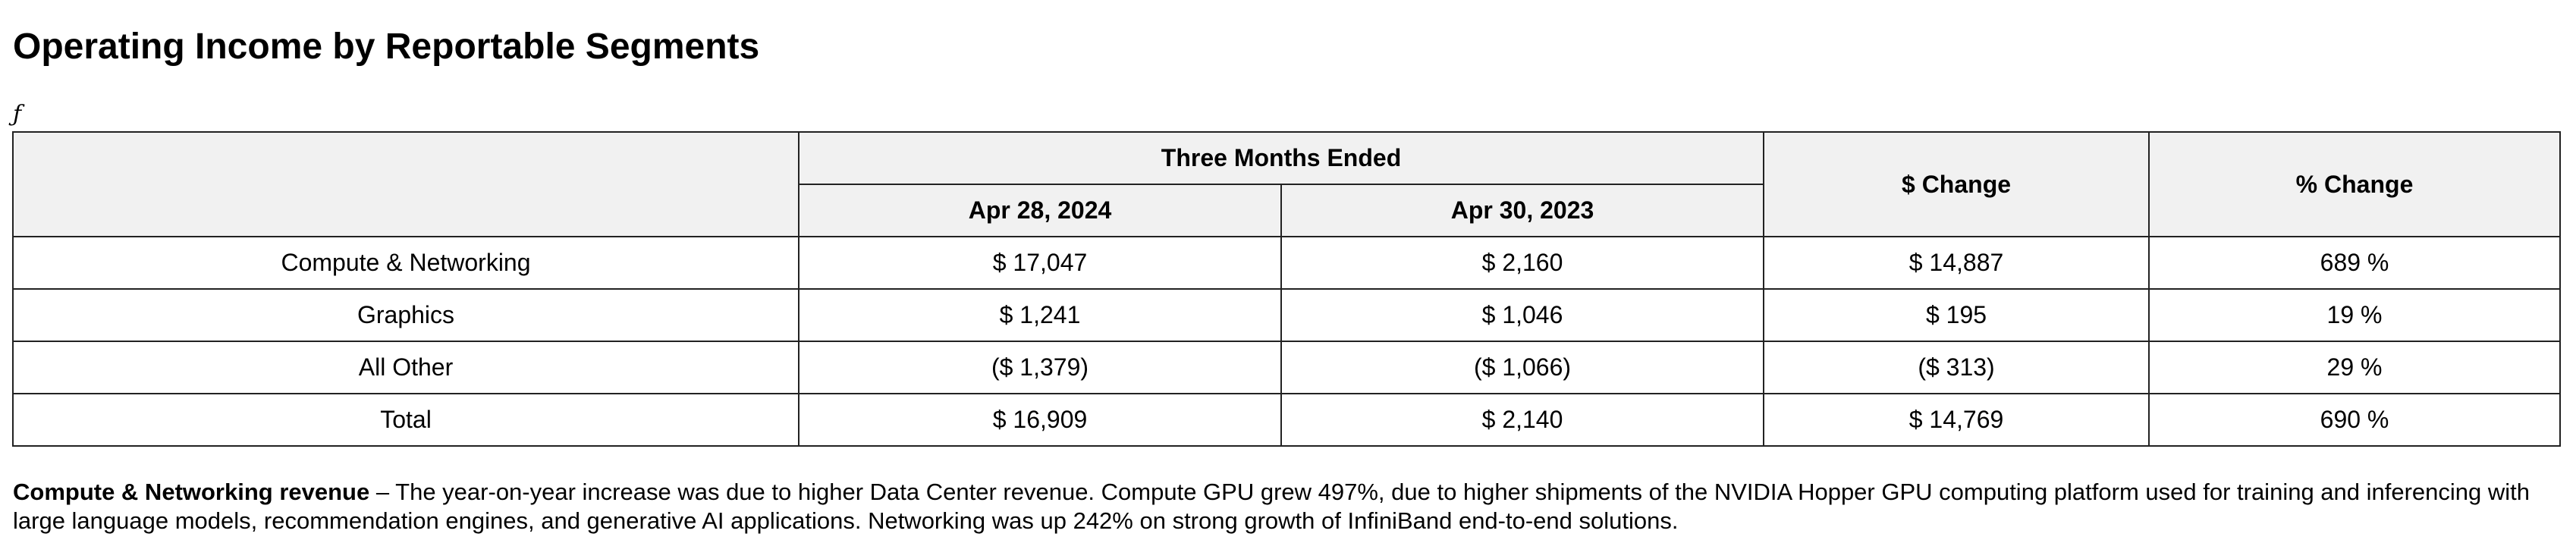 This screenshot has height=540, width=2576. Describe the element at coordinates (406, 367) in the screenshot. I see `segment-label: All Other` at that location.